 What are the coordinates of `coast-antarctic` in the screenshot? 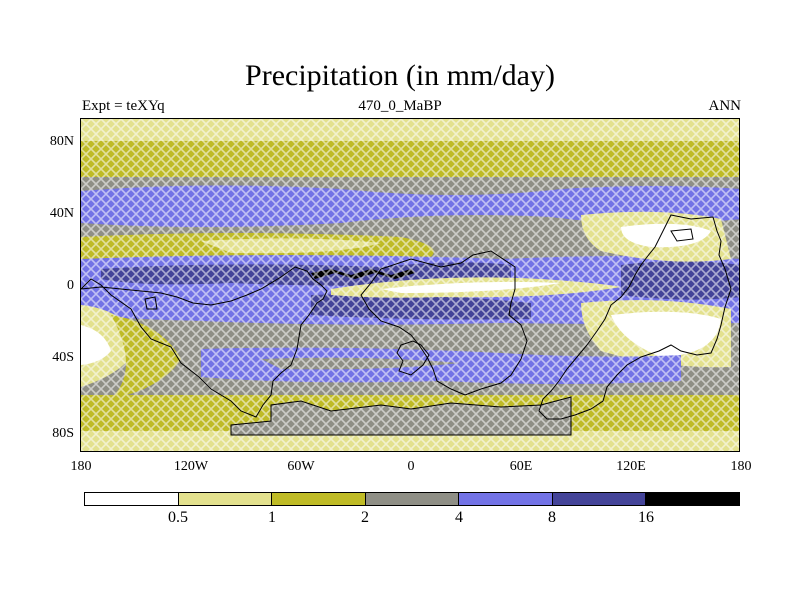 It's located at (401, 416).